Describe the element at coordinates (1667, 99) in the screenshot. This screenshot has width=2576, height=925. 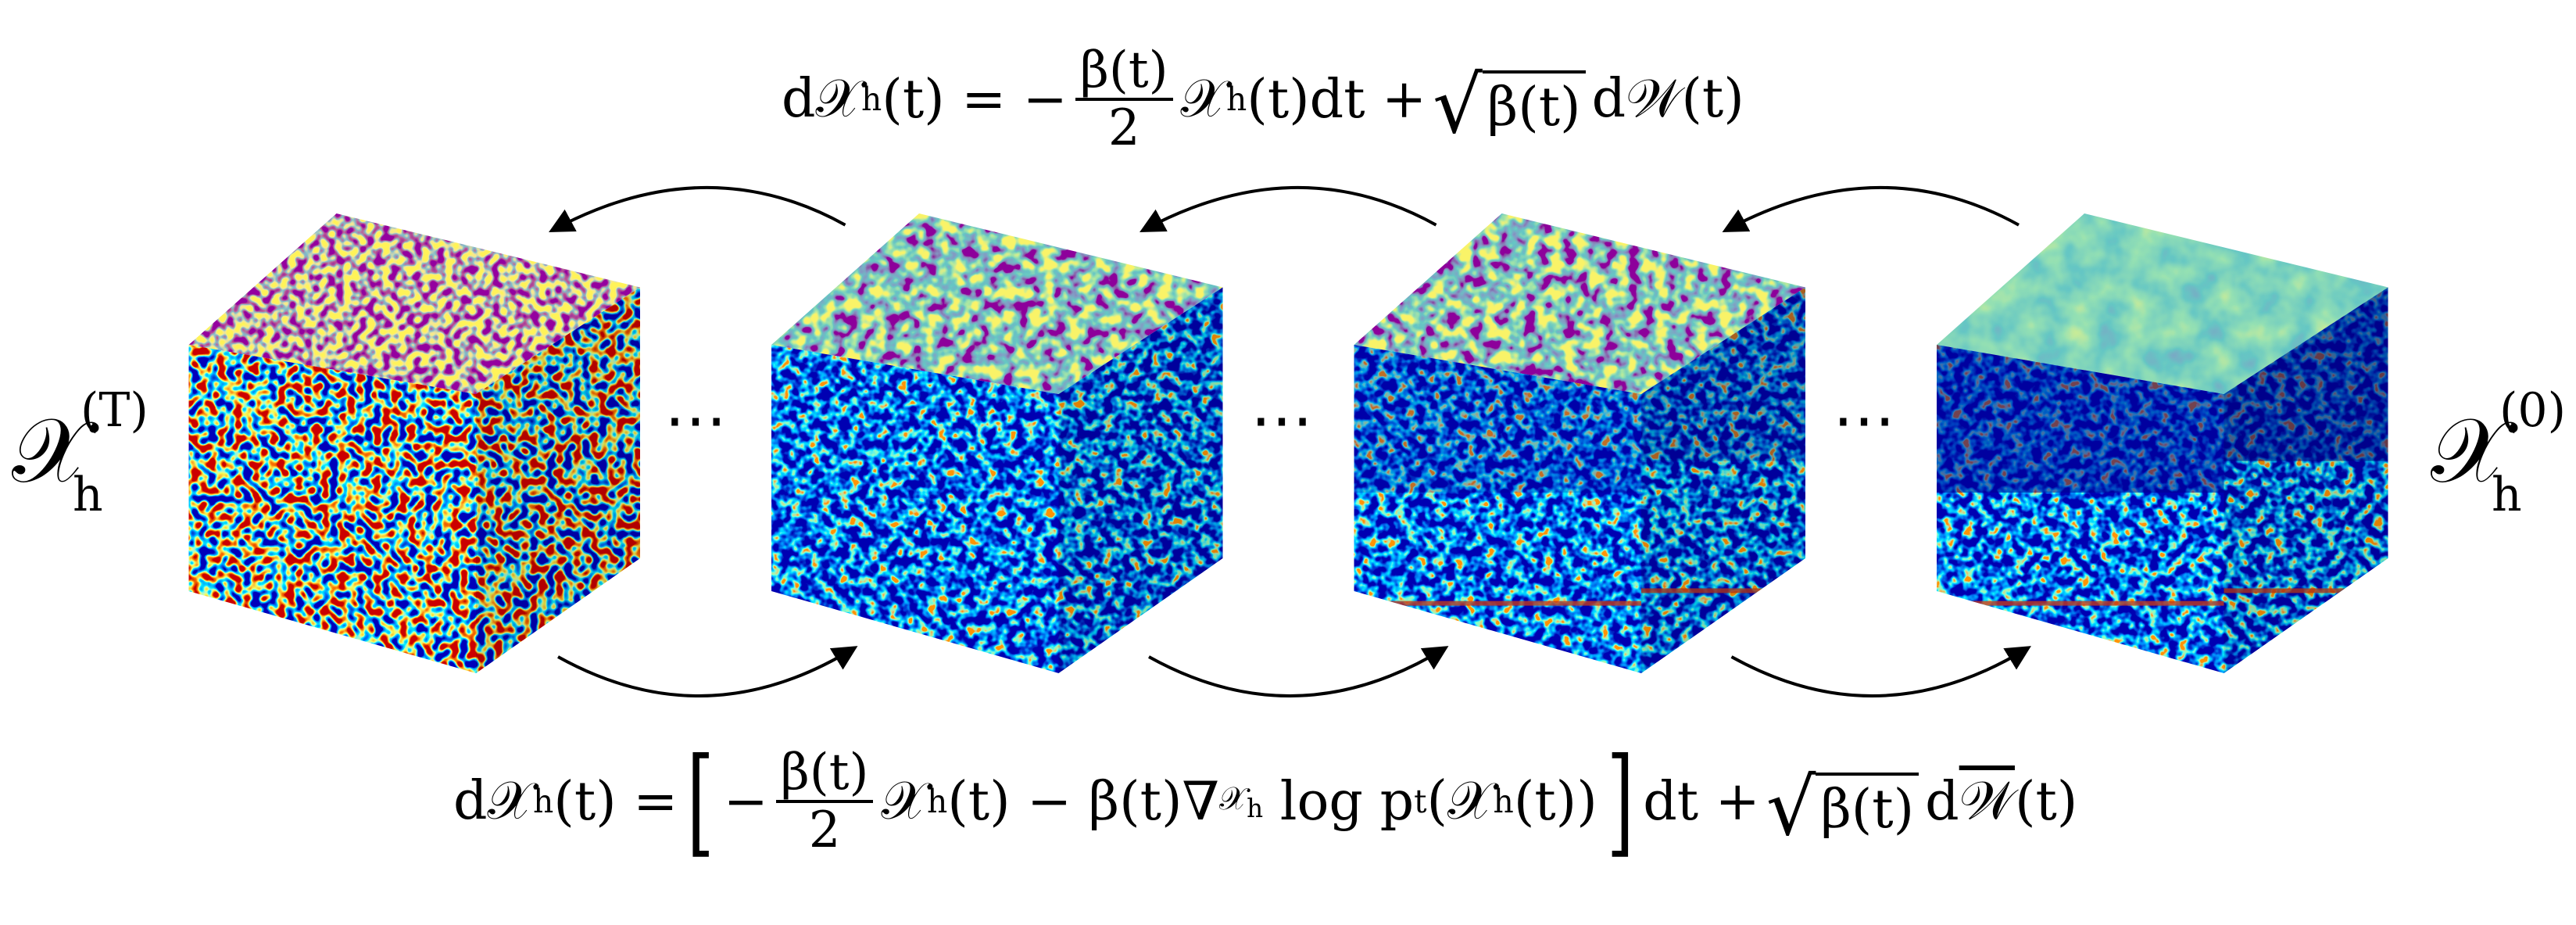
I see `eq-text: d𝒲(t)` at that location.